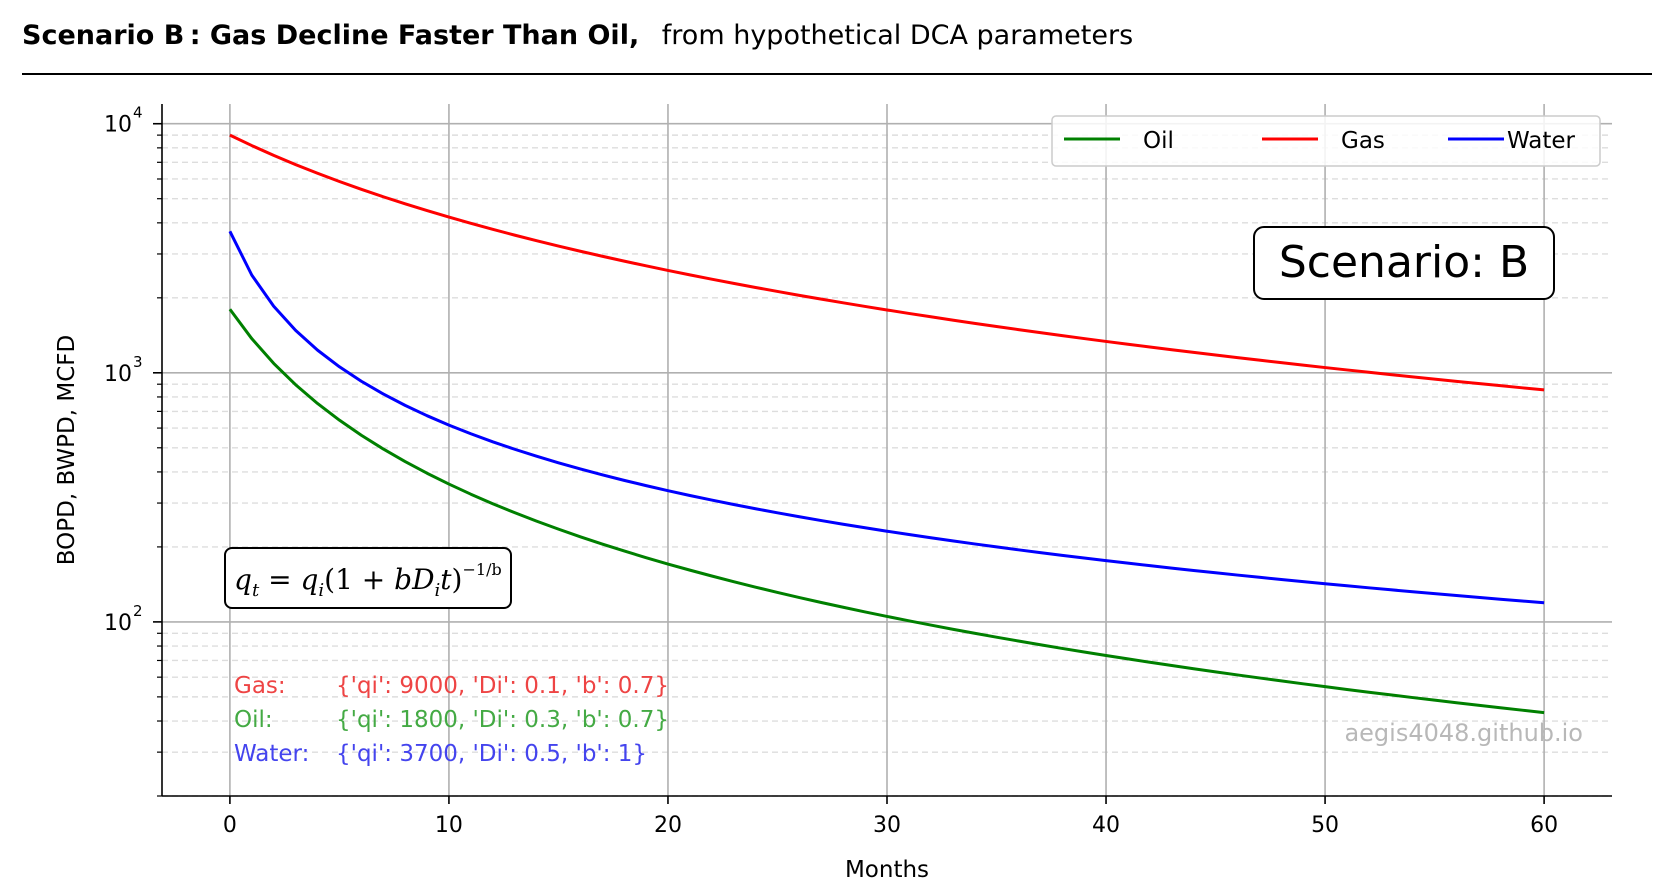 The image size is (1672, 892). I want to click on scenario-box: Scenario: B, so click(1404, 263).